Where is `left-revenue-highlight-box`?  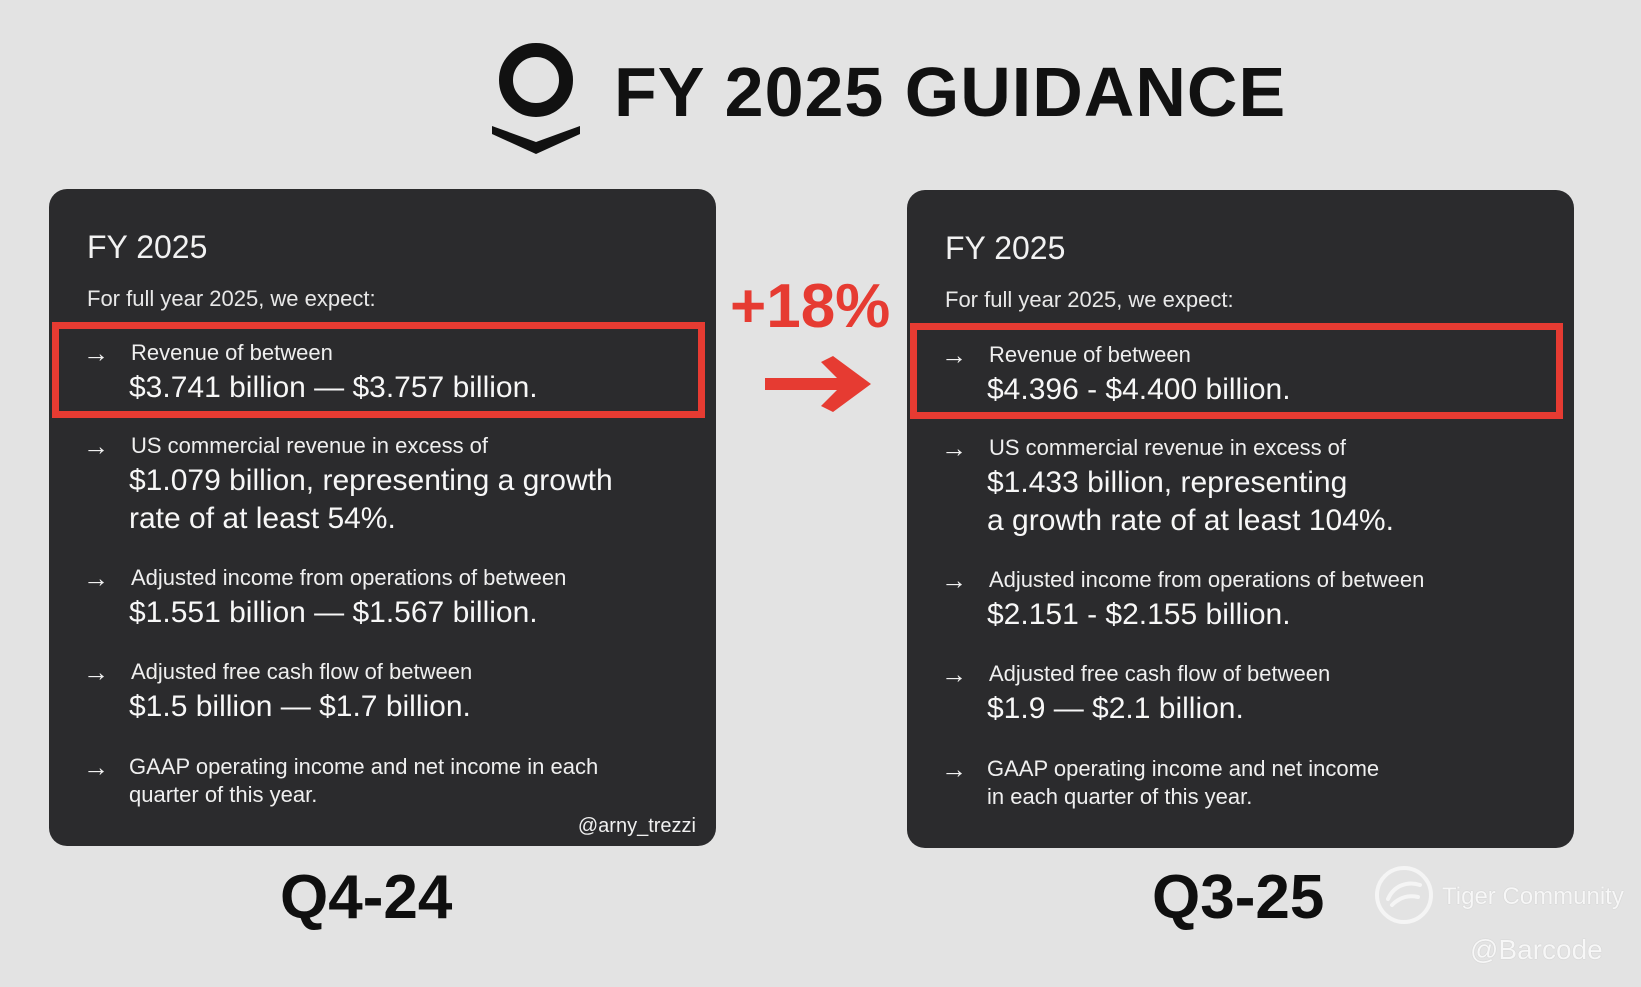
left-revenue-highlight-box is located at coordinates (378, 370).